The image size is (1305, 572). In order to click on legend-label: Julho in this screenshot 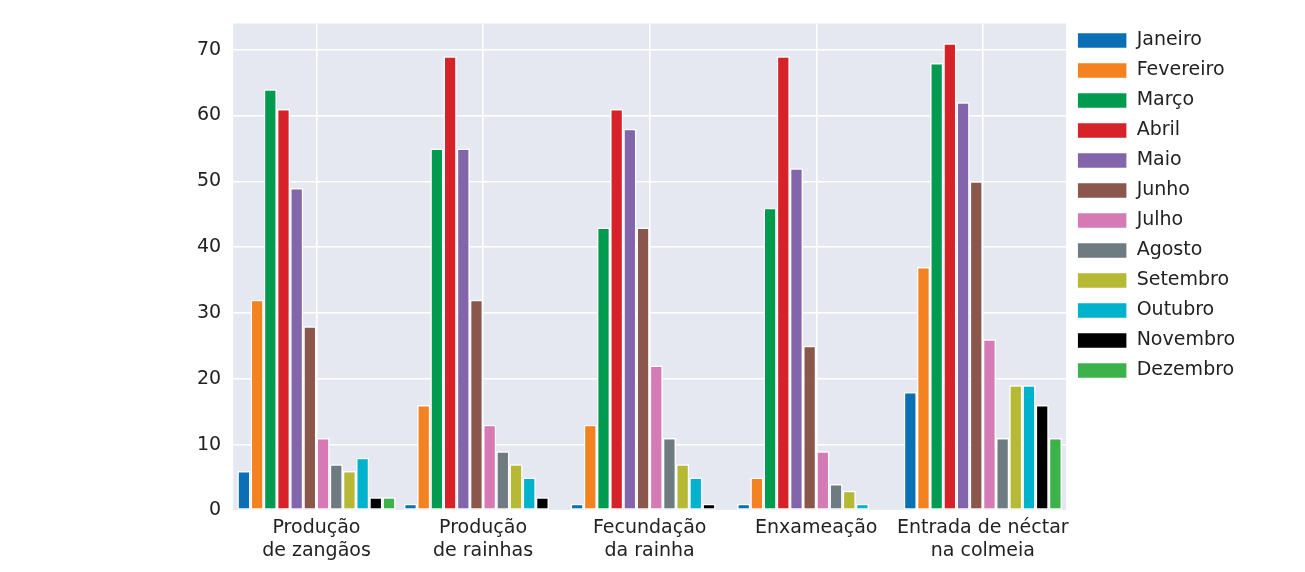, I will do `click(1159, 218)`.